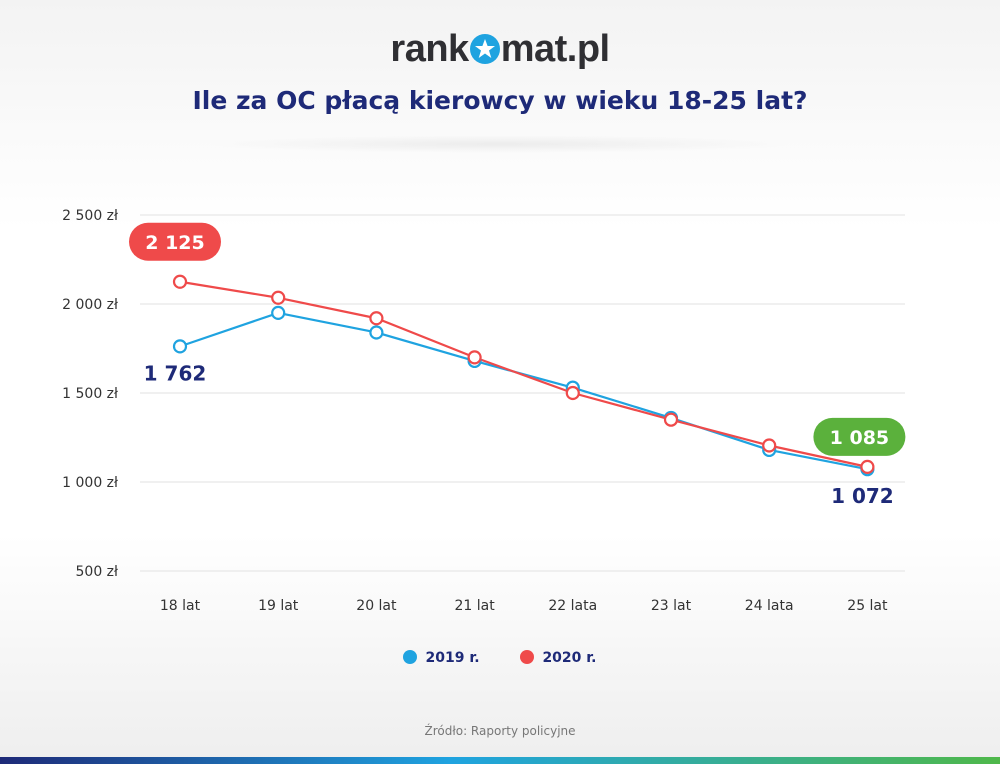 The height and width of the screenshot is (764, 1000). I want to click on x-tick-label: 18 lat, so click(180, 606).